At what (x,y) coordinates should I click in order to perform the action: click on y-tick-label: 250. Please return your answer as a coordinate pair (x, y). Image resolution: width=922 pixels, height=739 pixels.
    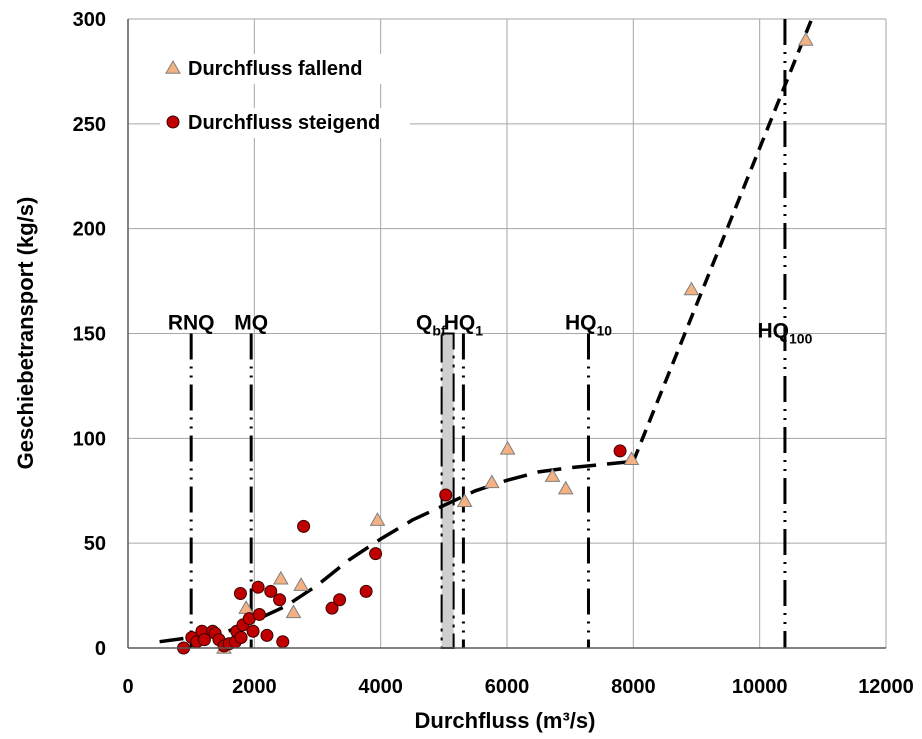
    Looking at the image, I should click on (89, 125).